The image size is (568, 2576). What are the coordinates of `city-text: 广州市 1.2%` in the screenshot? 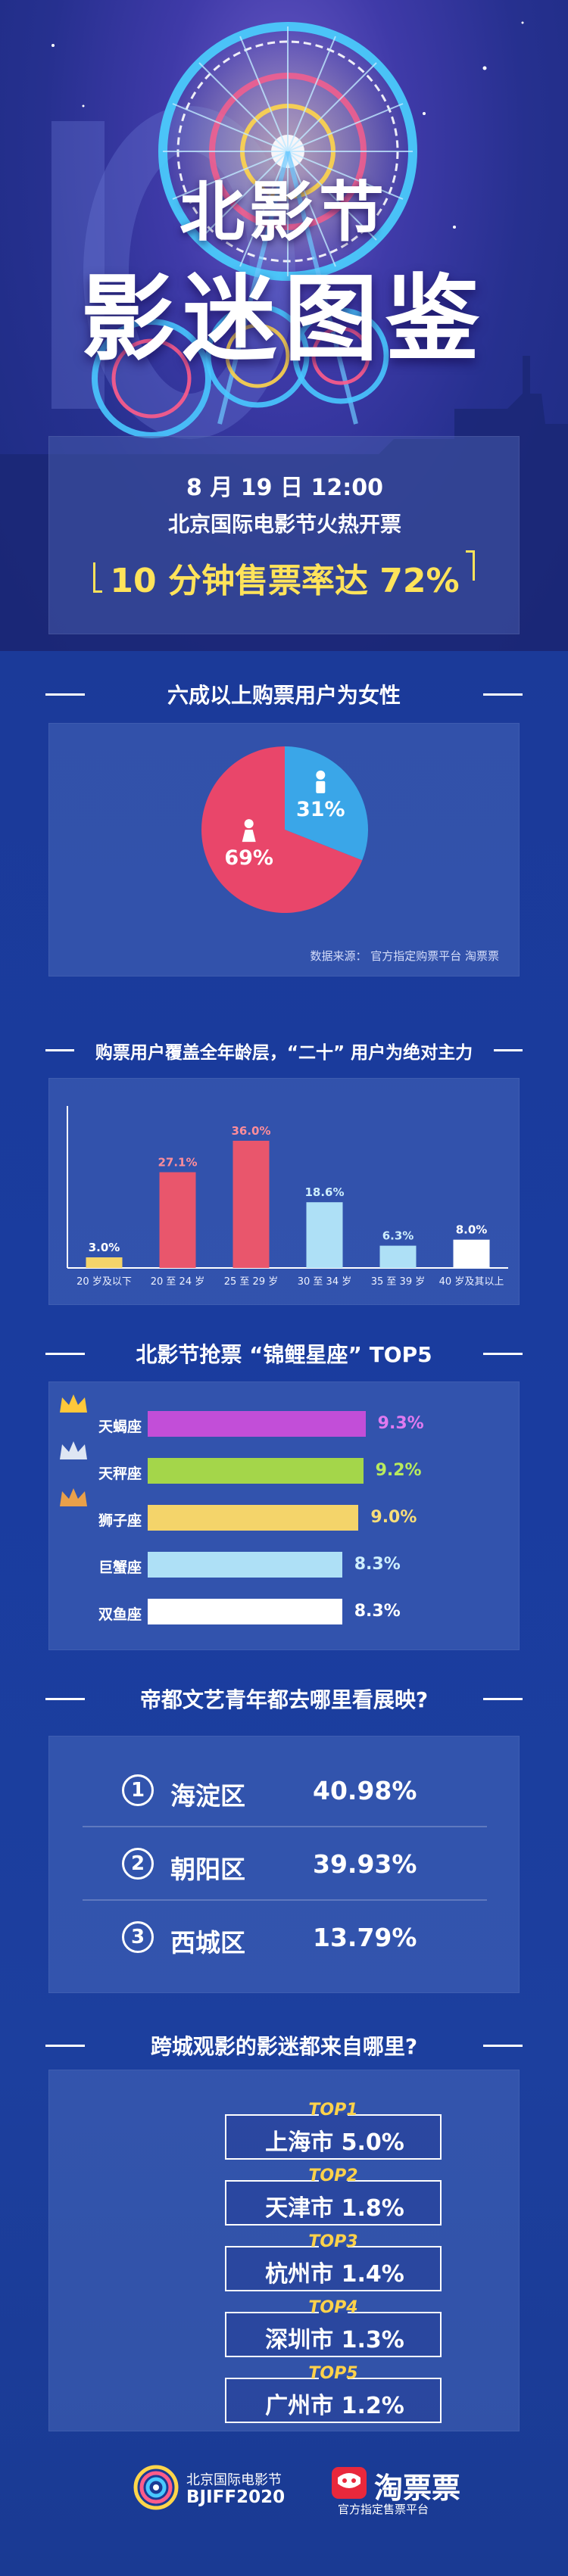 It's located at (334, 2406).